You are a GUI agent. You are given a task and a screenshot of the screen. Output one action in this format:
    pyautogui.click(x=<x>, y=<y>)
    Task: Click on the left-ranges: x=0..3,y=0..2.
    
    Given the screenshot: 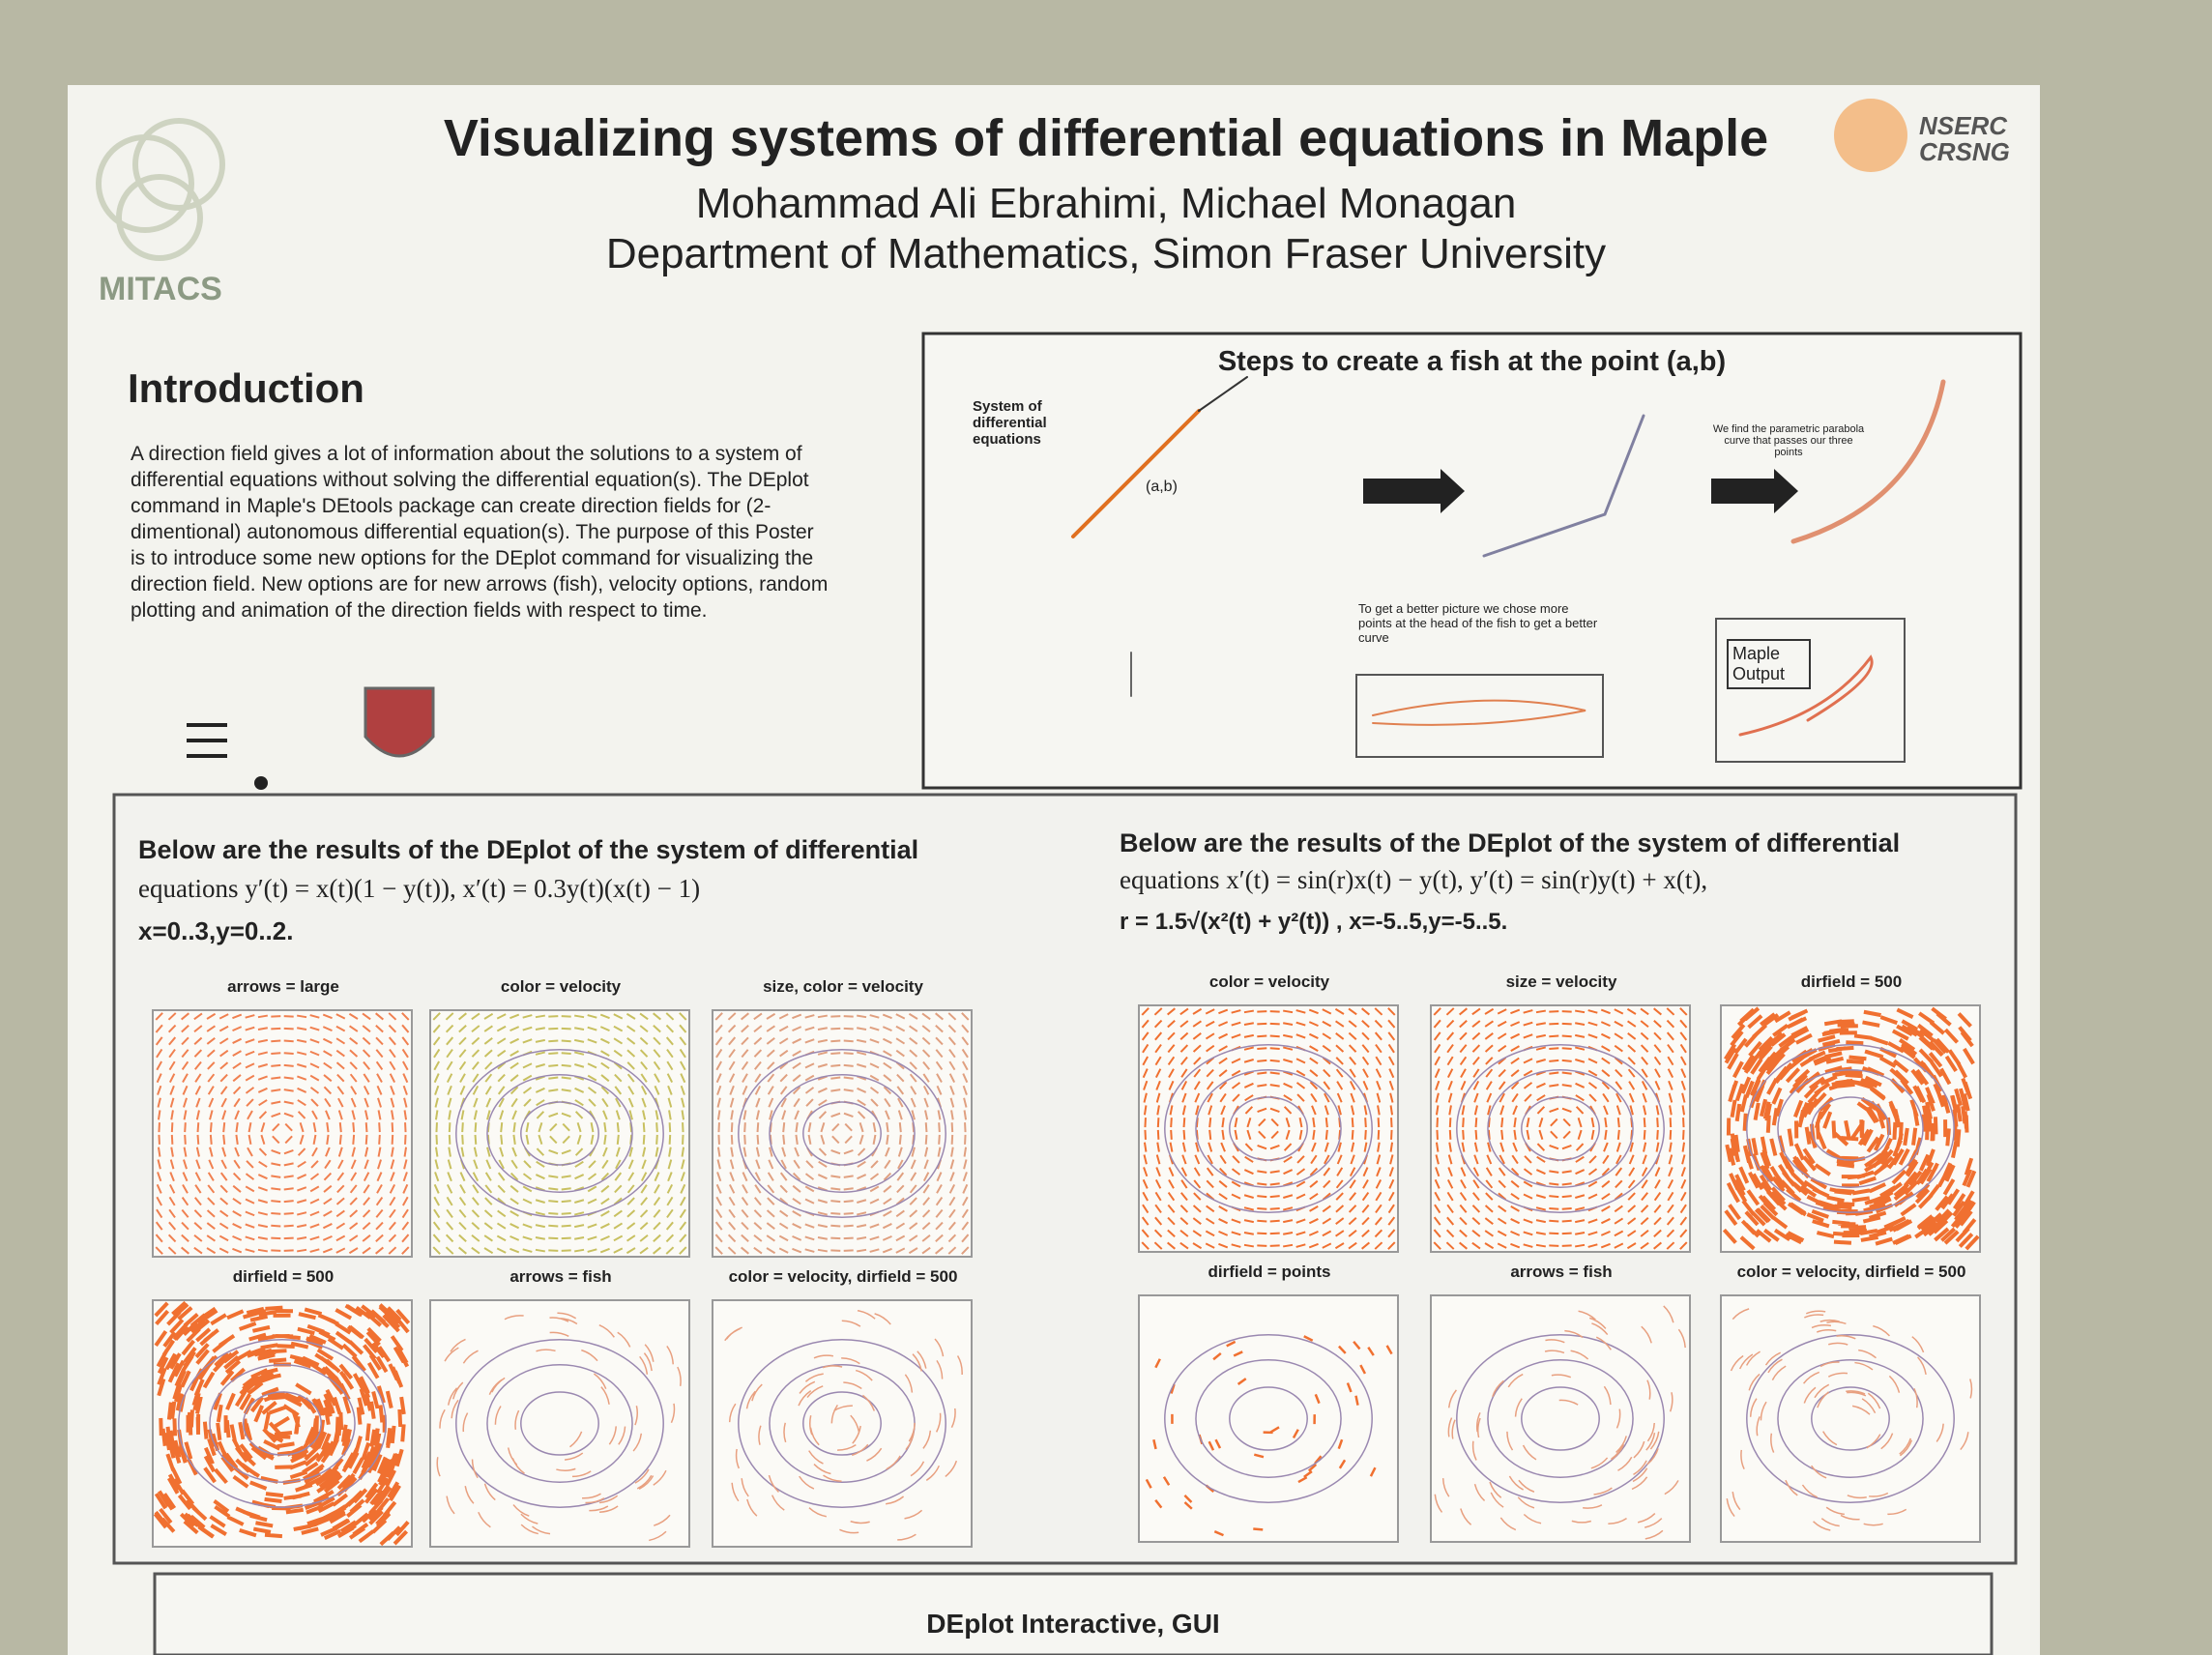 What is the action you would take?
    pyautogui.click(x=216, y=930)
    